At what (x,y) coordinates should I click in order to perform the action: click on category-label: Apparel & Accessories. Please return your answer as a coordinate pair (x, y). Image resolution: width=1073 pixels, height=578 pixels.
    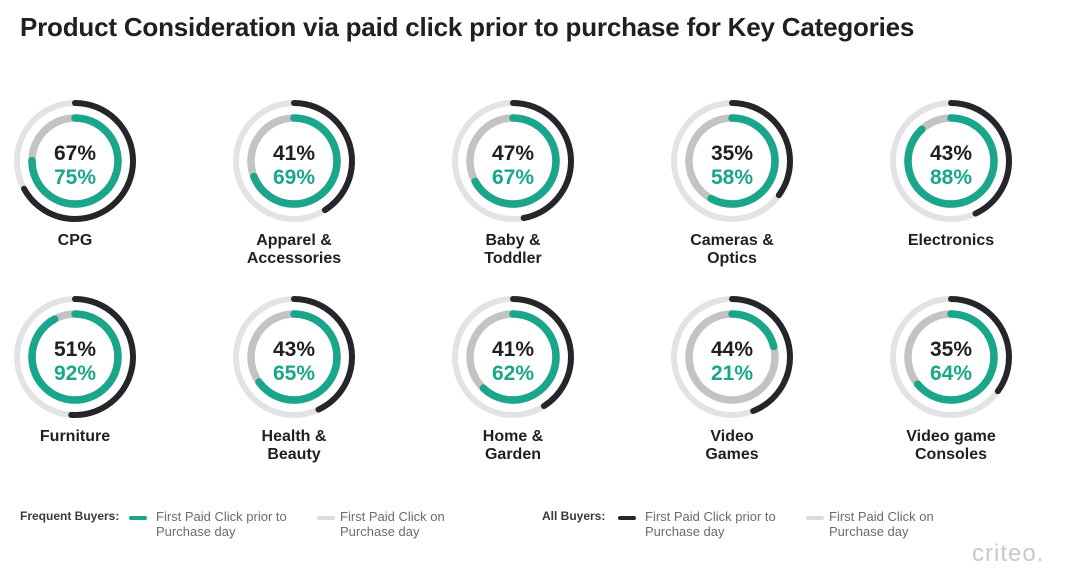
    Looking at the image, I should click on (294, 250).